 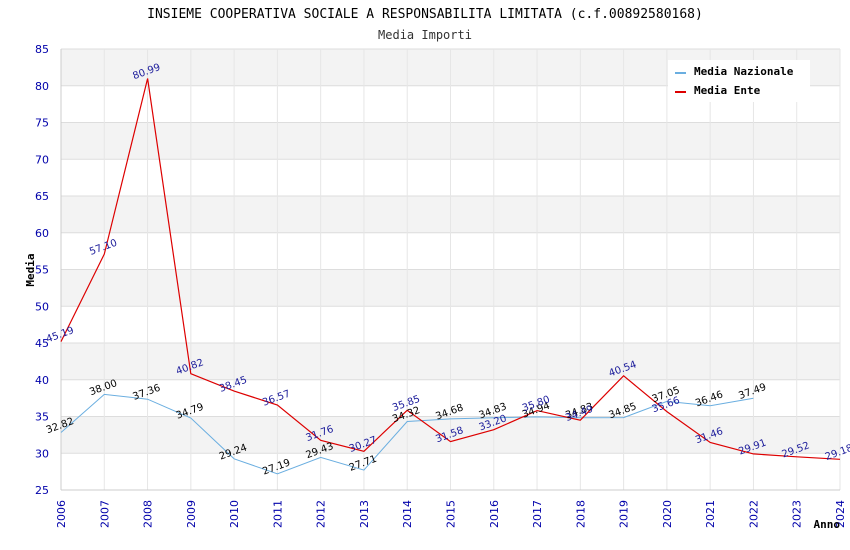 What do you see at coordinates (42, 417) in the screenshot?
I see `y-tick-label: 35` at bounding box center [42, 417].